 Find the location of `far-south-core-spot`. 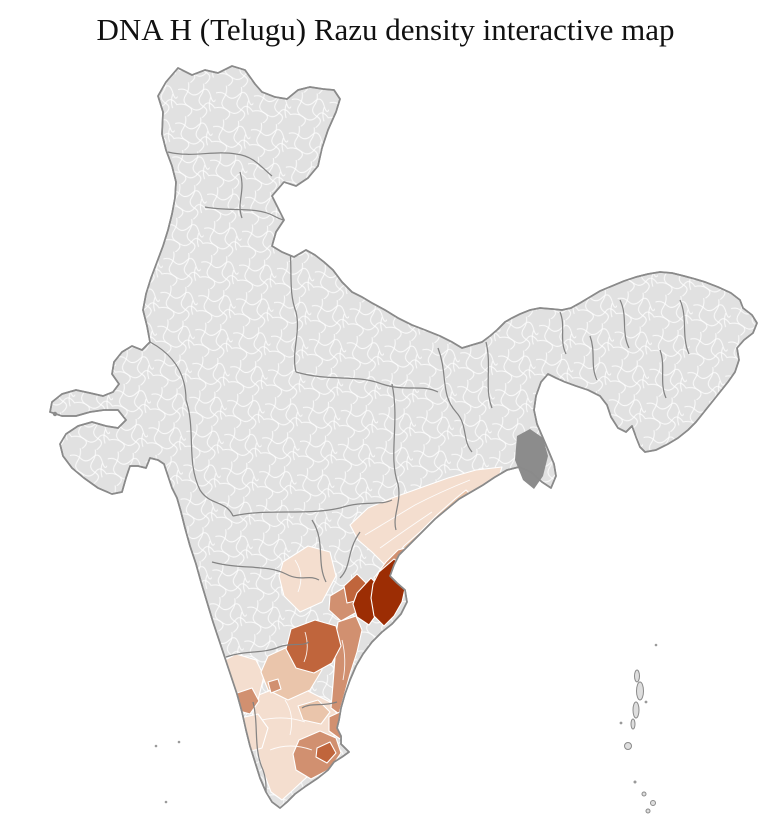

far-south-core-spot is located at coordinates (326, 752).